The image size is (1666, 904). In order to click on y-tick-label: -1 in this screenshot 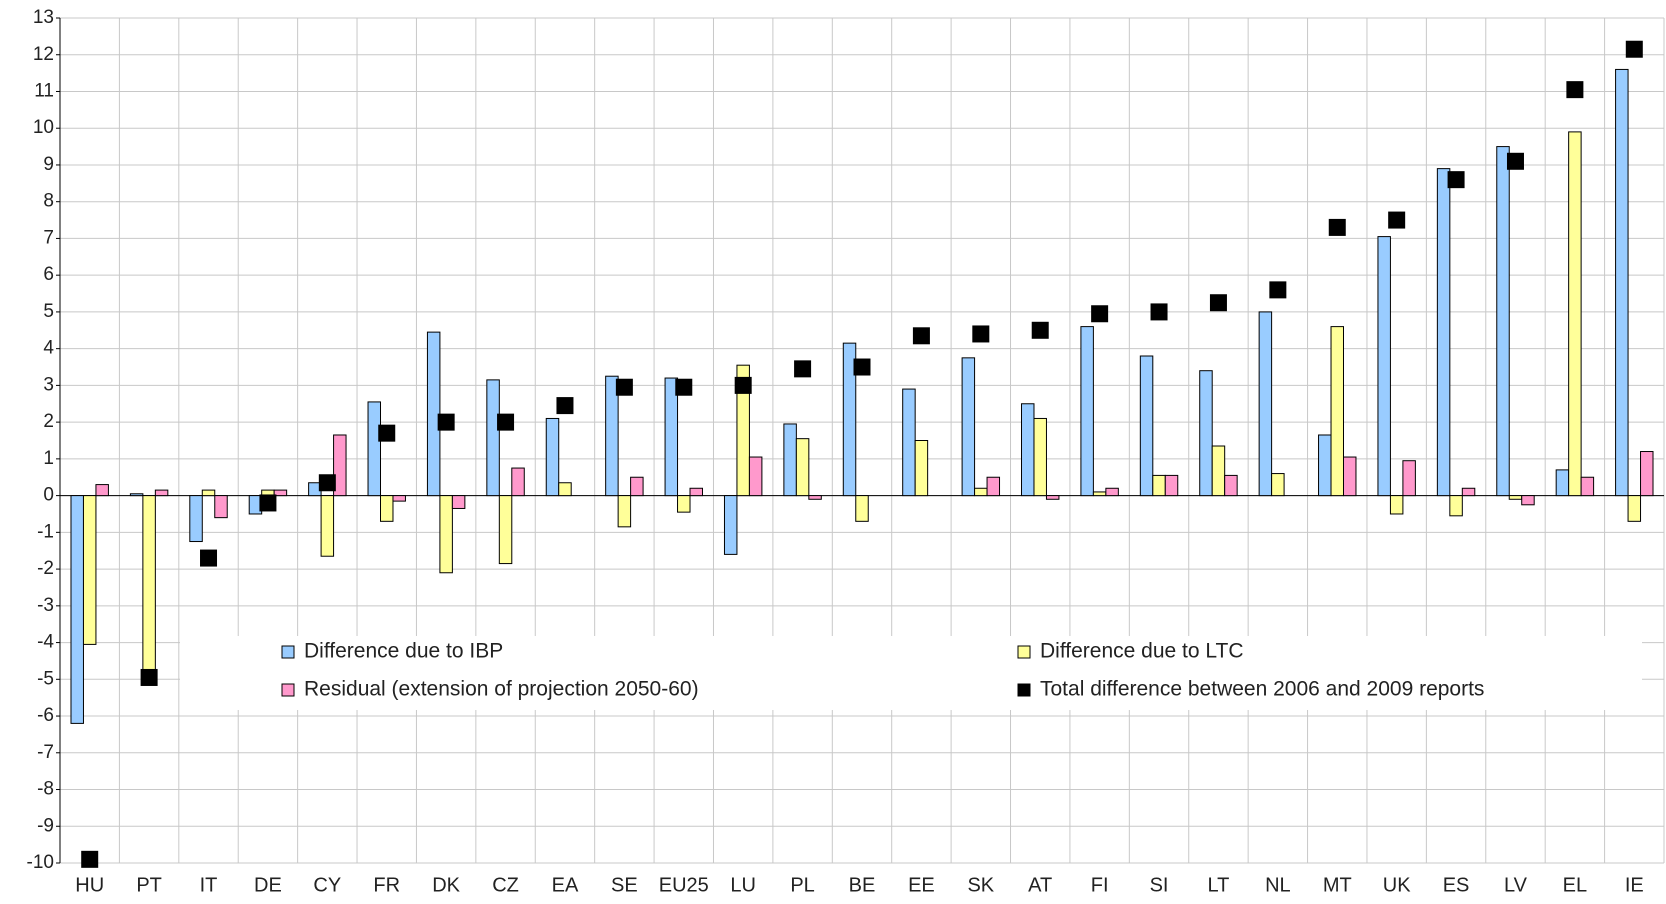, I will do `click(45, 531)`.